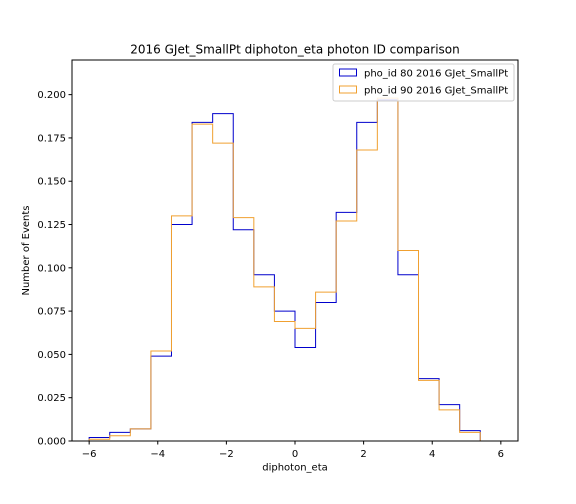 The height and width of the screenshot is (504, 576). Describe the element at coordinates (51, 442) in the screenshot. I see `y-tick-label: 0.000` at that location.